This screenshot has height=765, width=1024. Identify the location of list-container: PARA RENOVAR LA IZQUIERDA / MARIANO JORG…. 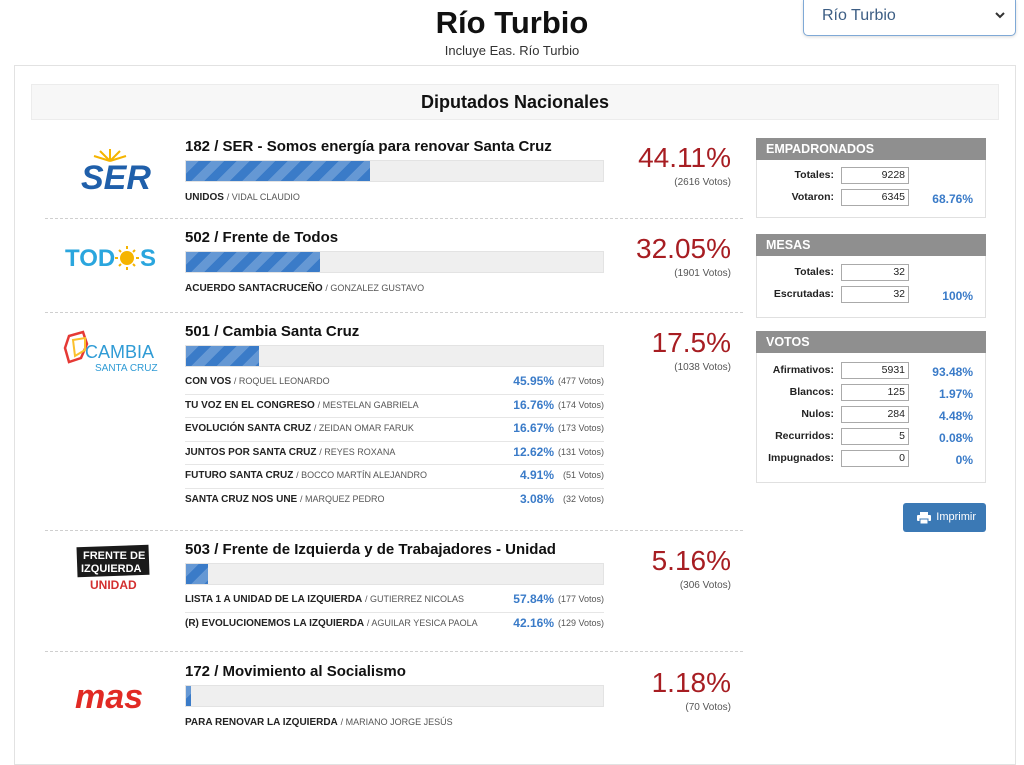
(394, 724).